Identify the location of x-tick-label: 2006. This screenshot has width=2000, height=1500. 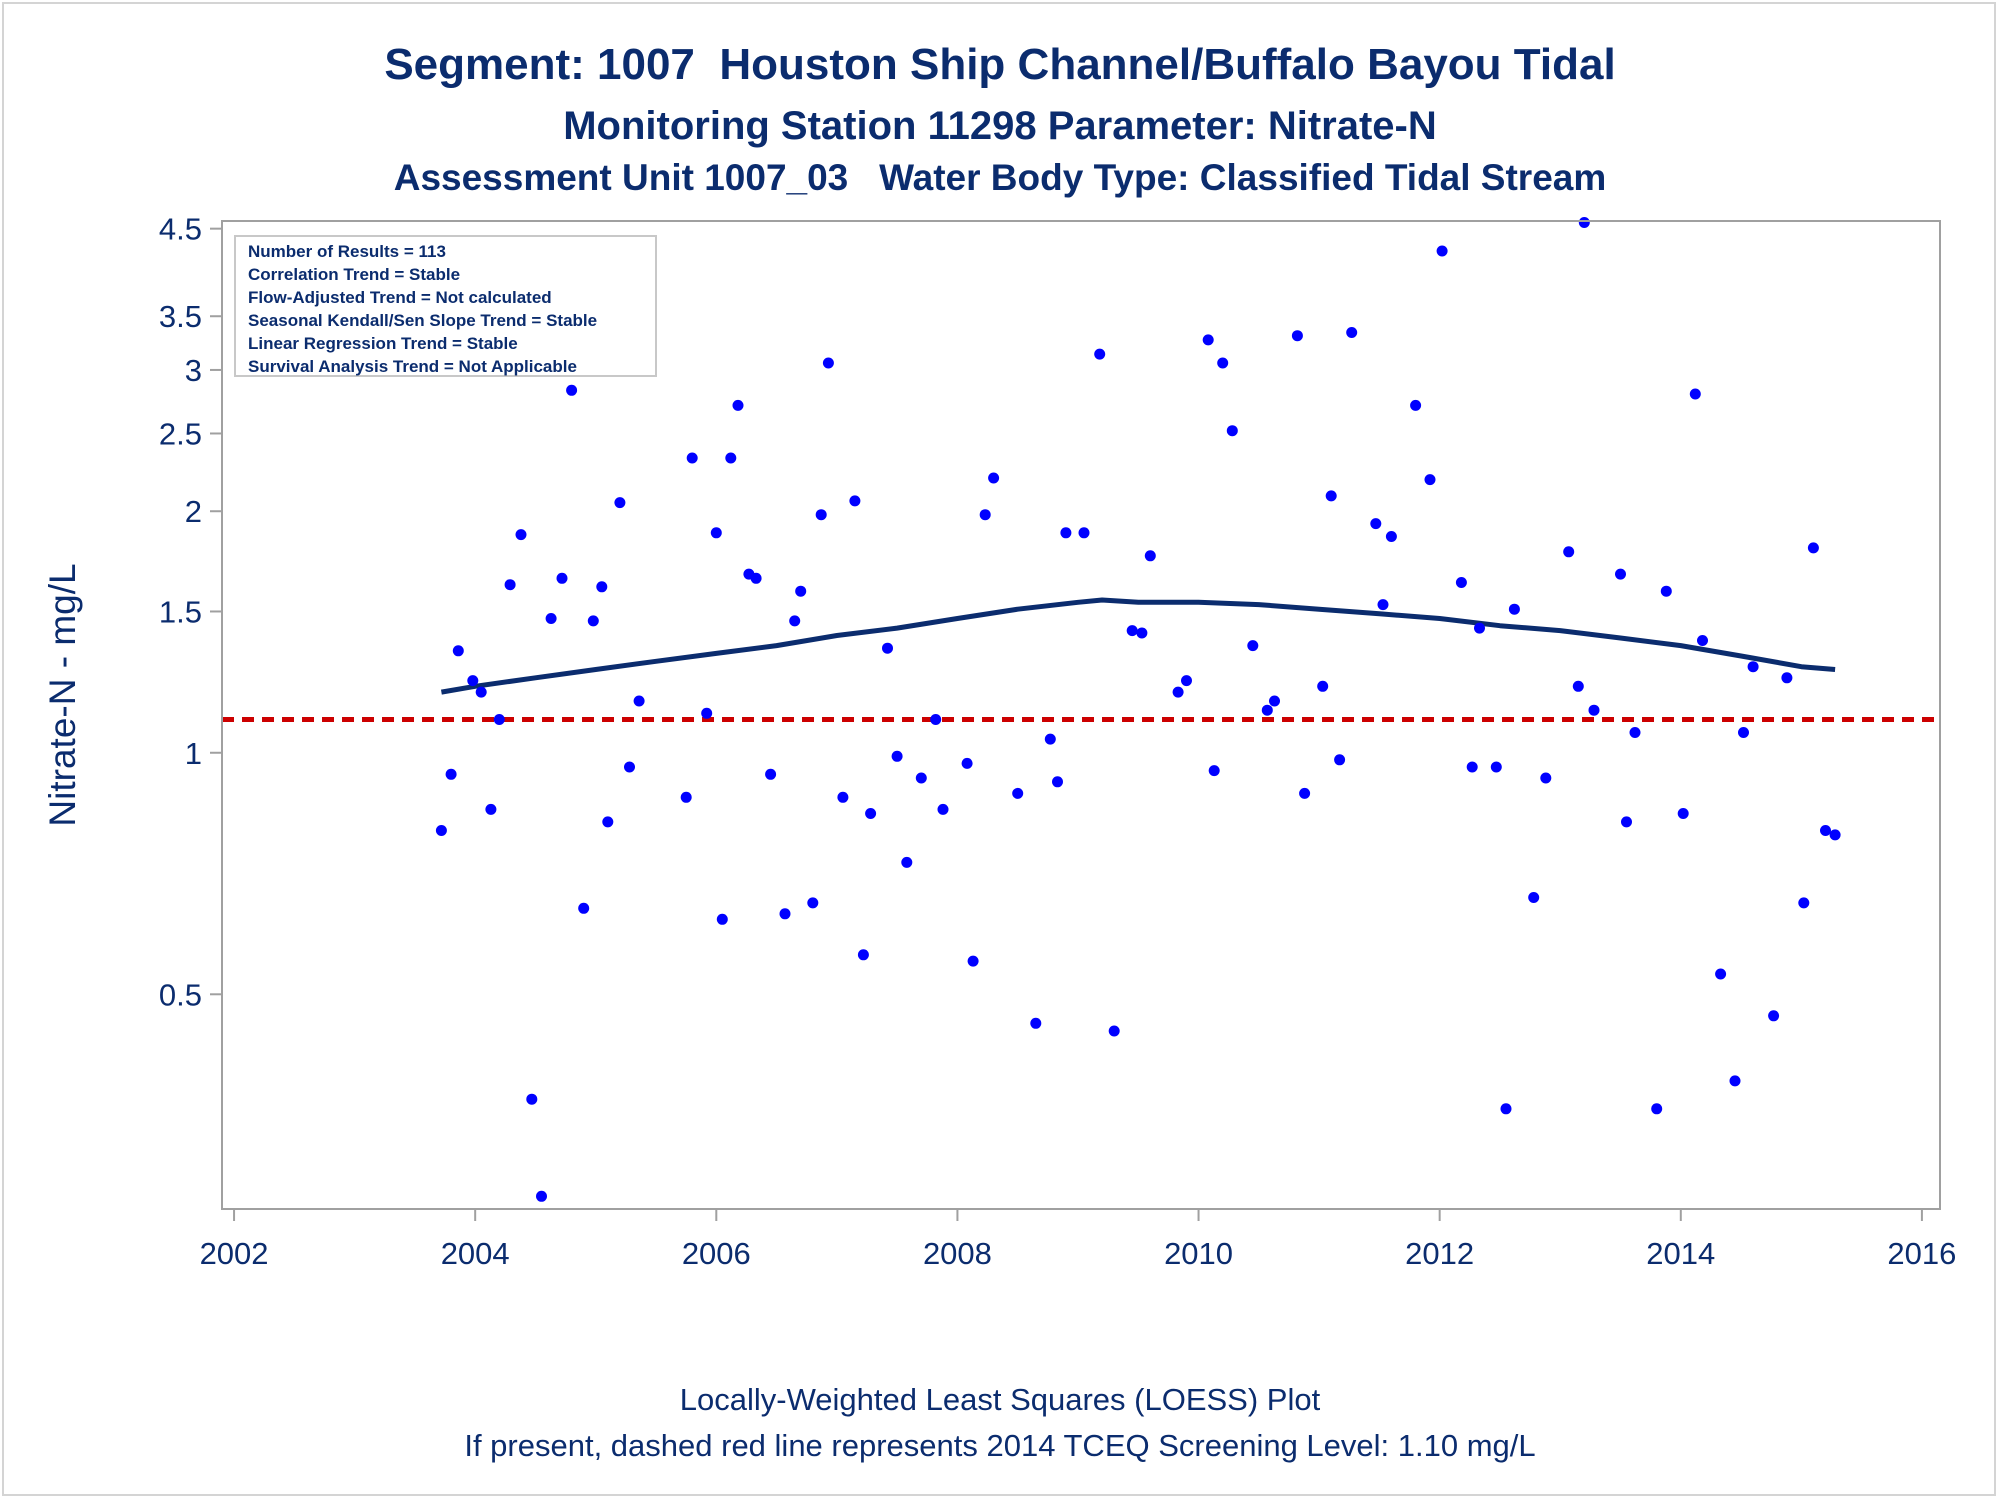
(716, 1253).